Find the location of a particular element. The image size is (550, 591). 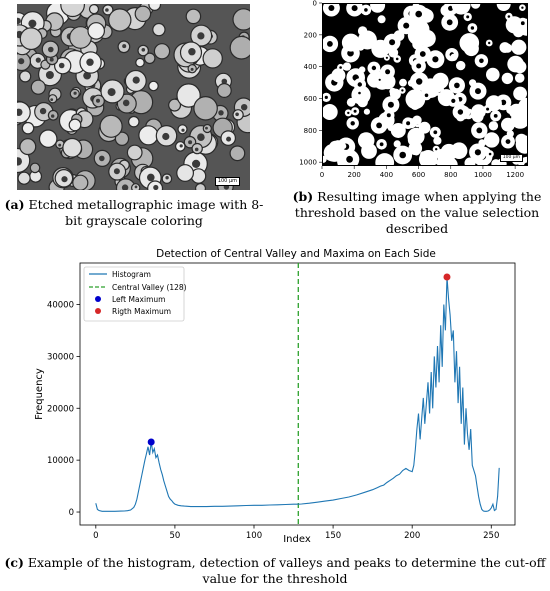

y-tick-label: 40000 is located at coordinates (60, 306).